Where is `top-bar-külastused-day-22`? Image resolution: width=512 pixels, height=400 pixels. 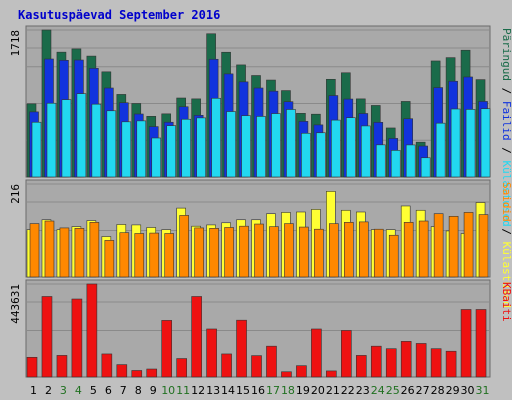 top-bar-külastused-day-22 is located at coordinates (351, 147).